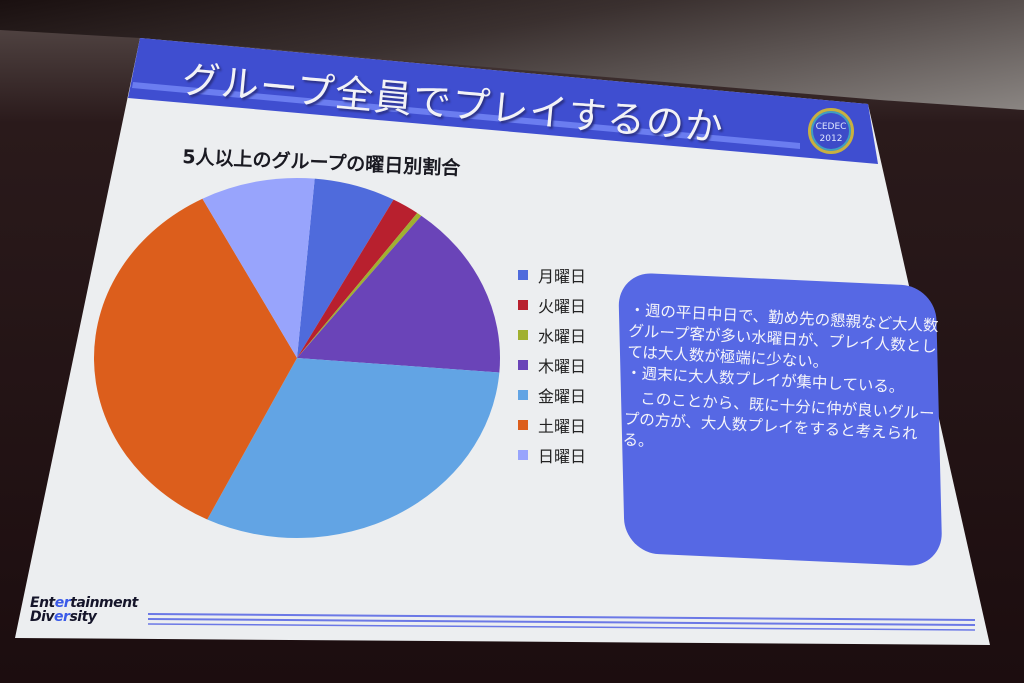  Describe the element at coordinates (562, 276) in the screenshot. I see `legend-label: 月曜日` at that location.